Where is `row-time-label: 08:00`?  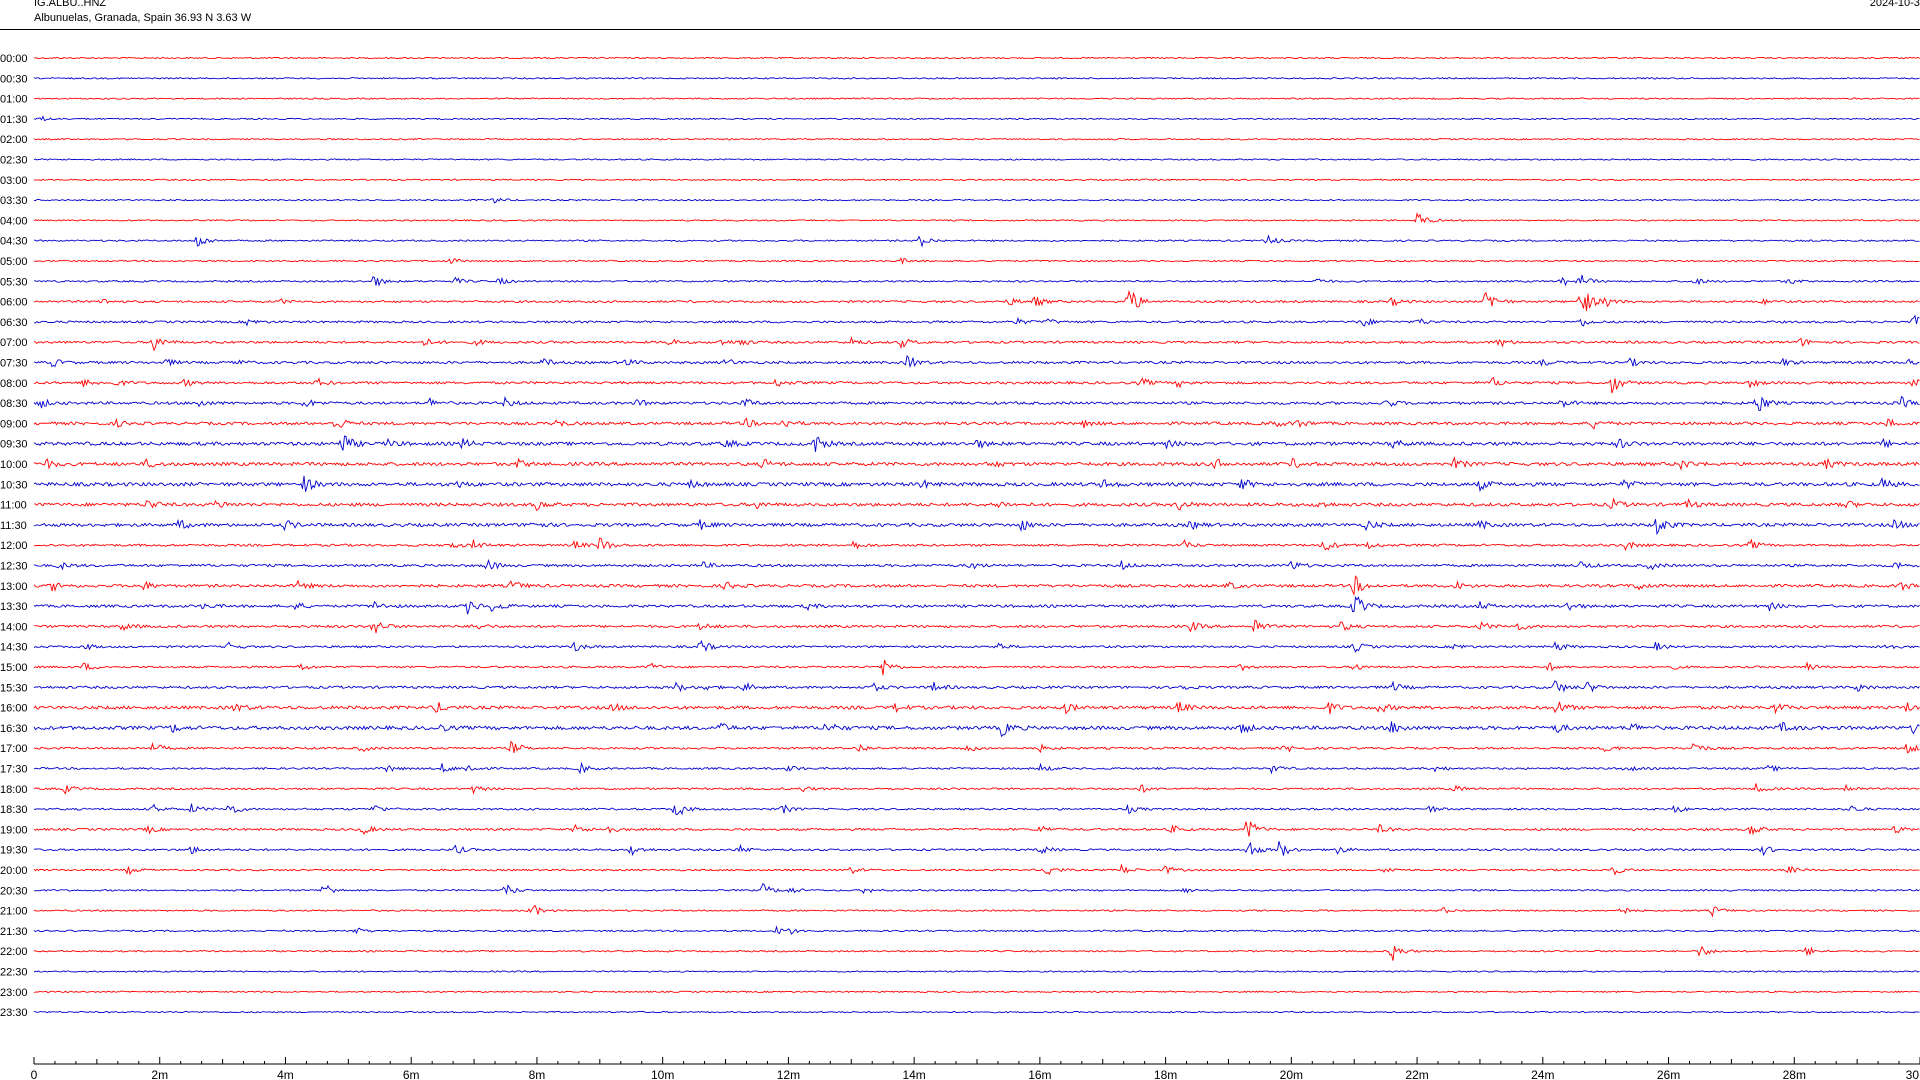
row-time-label: 08:00 is located at coordinates (14, 384).